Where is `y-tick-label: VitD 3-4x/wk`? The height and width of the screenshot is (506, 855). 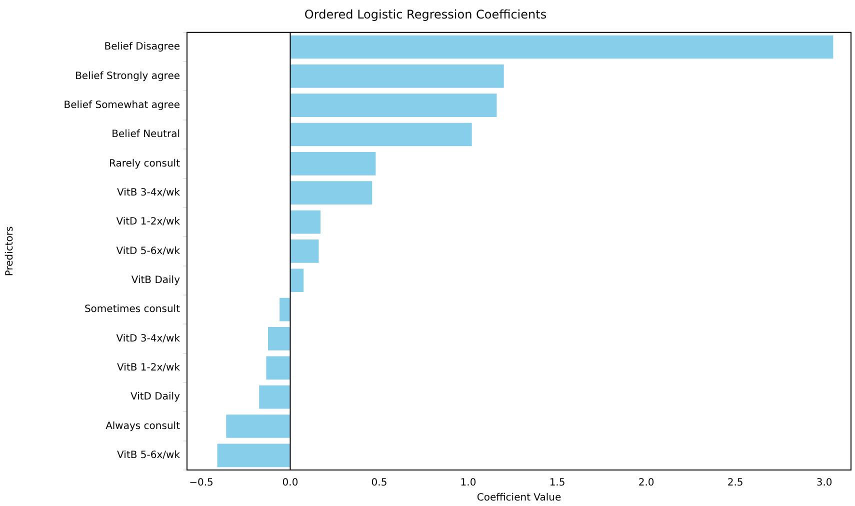
y-tick-label: VitD 3-4x/wk is located at coordinates (148, 338).